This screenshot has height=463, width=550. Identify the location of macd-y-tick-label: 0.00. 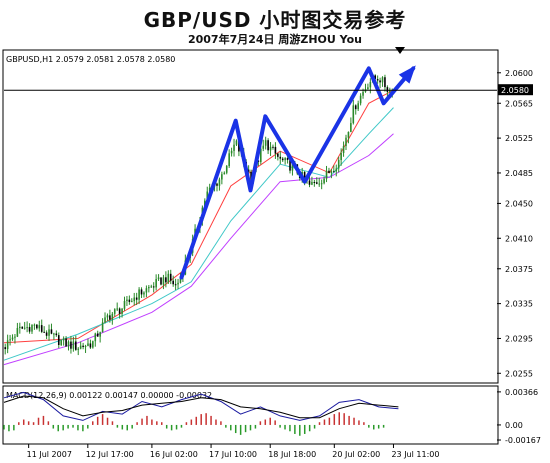
(514, 425).